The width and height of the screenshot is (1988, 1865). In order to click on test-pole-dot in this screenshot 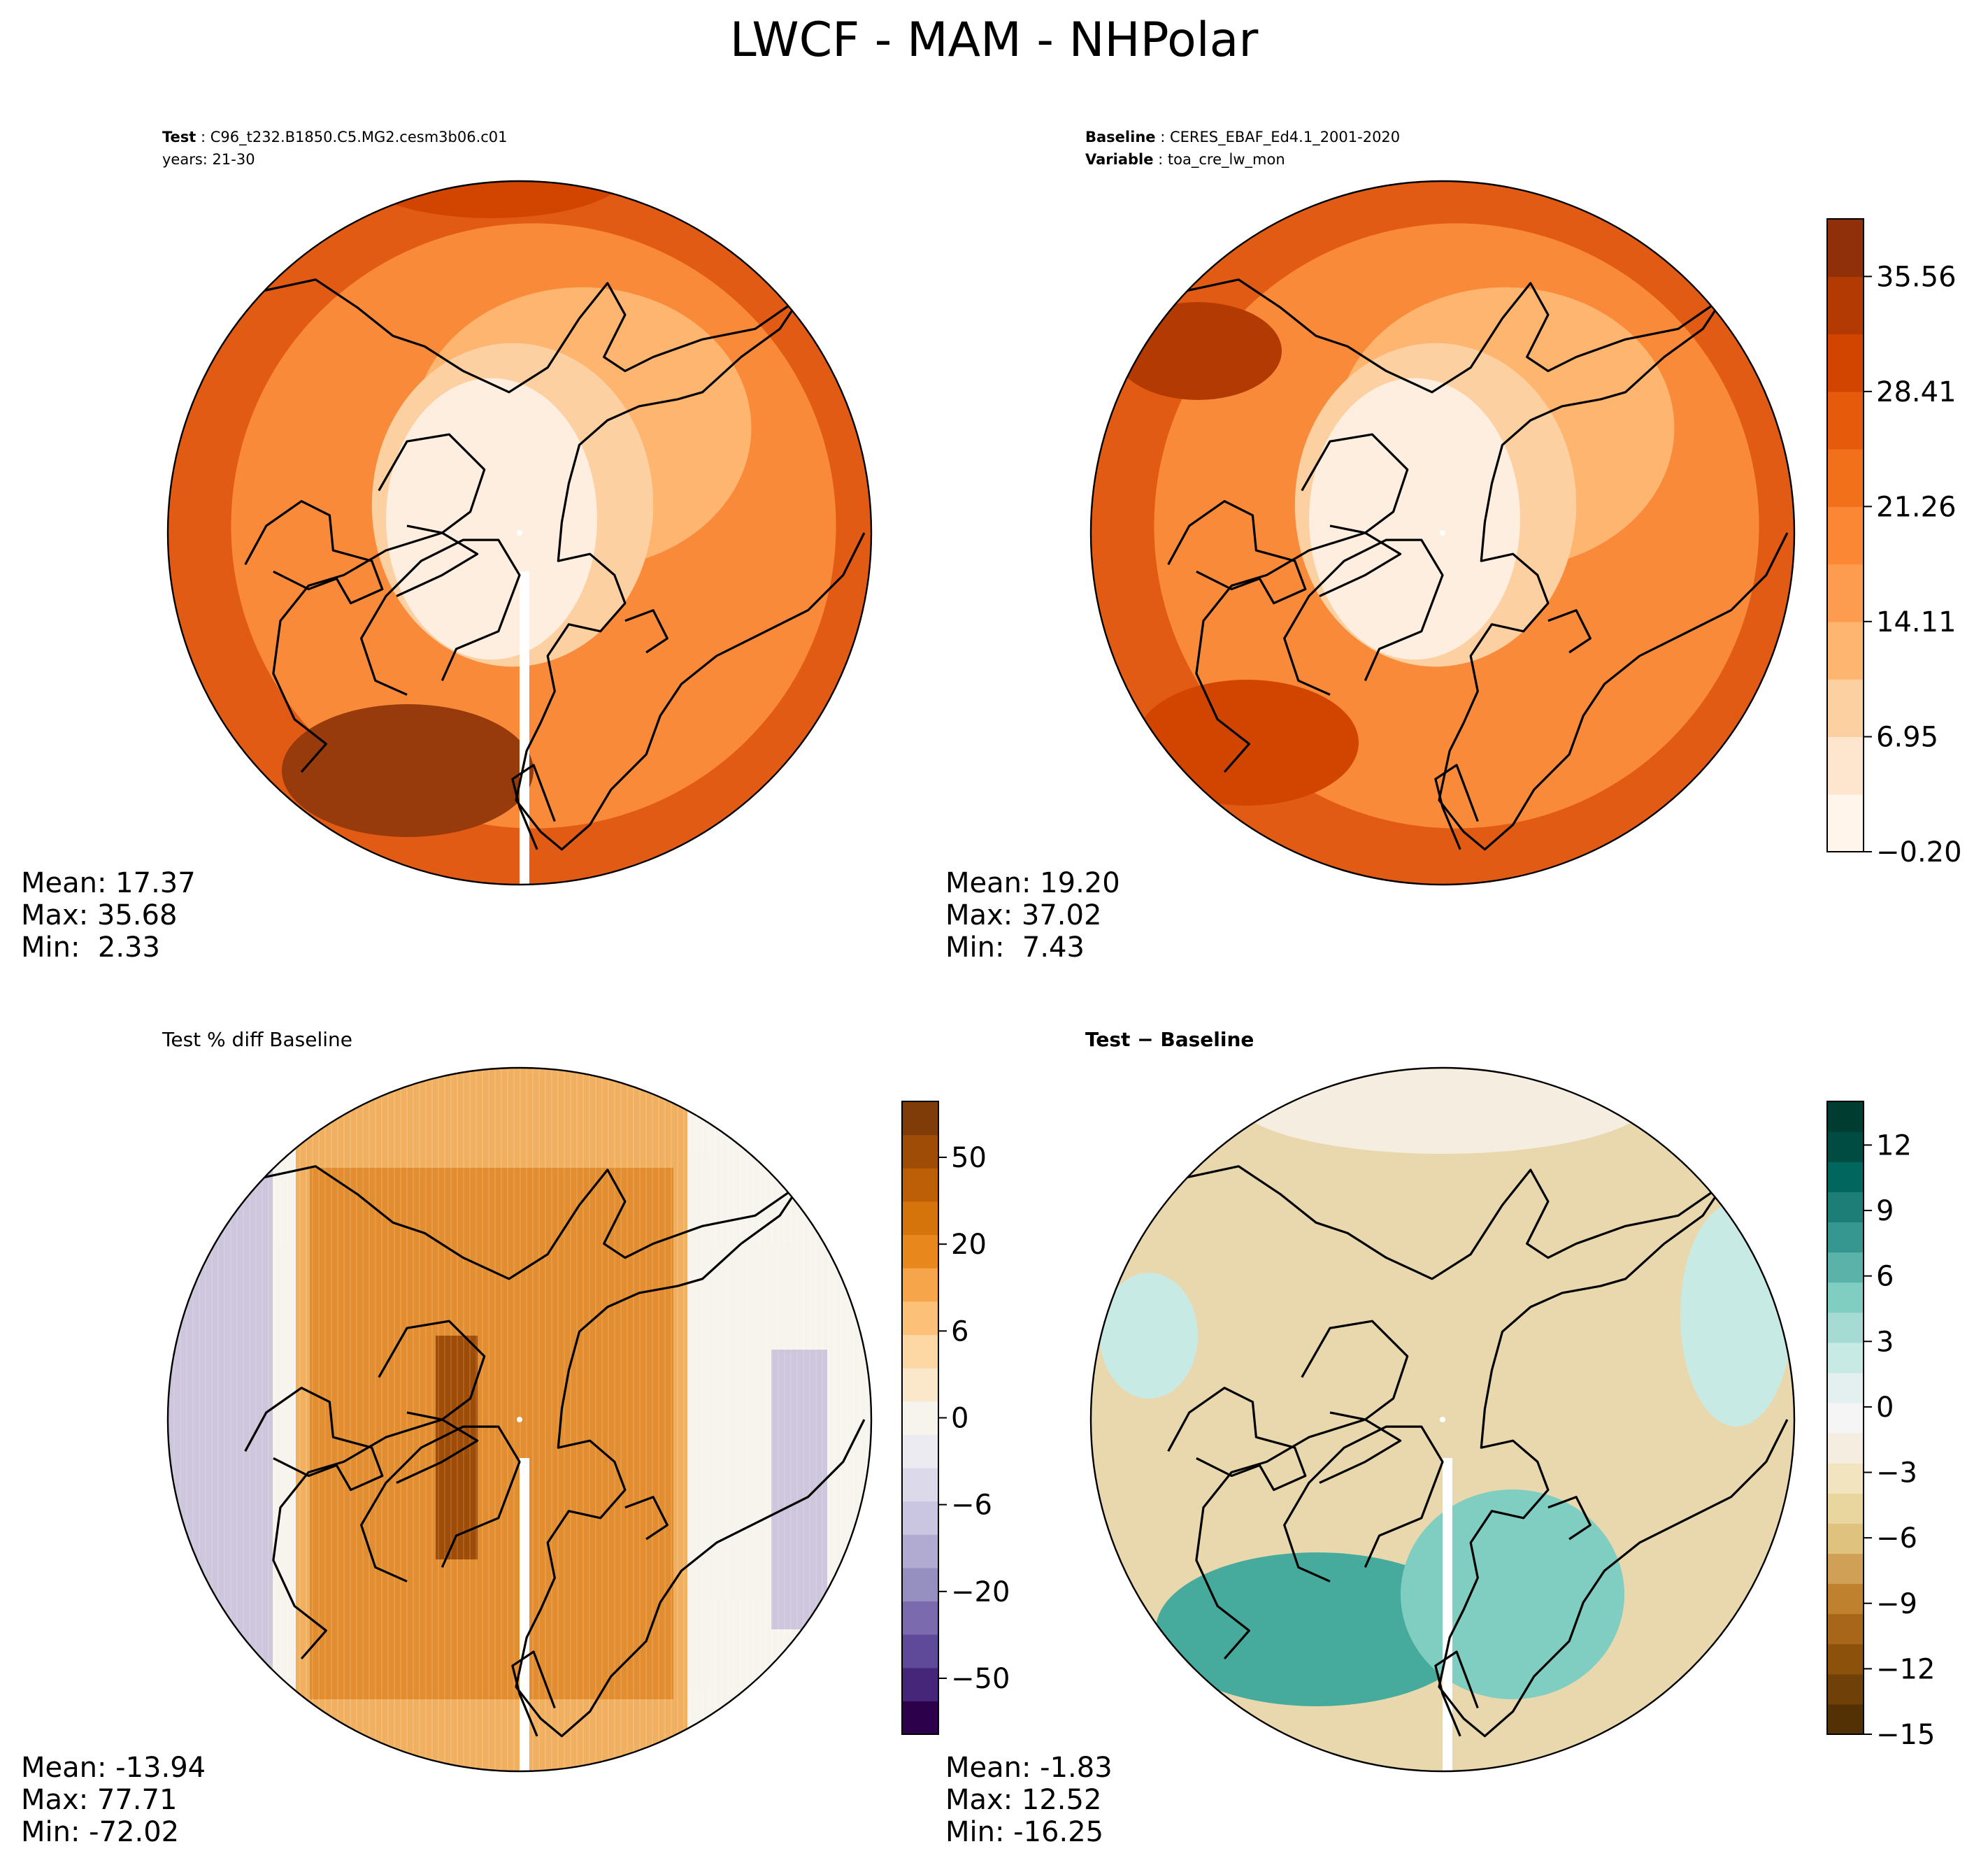, I will do `click(519, 533)`.